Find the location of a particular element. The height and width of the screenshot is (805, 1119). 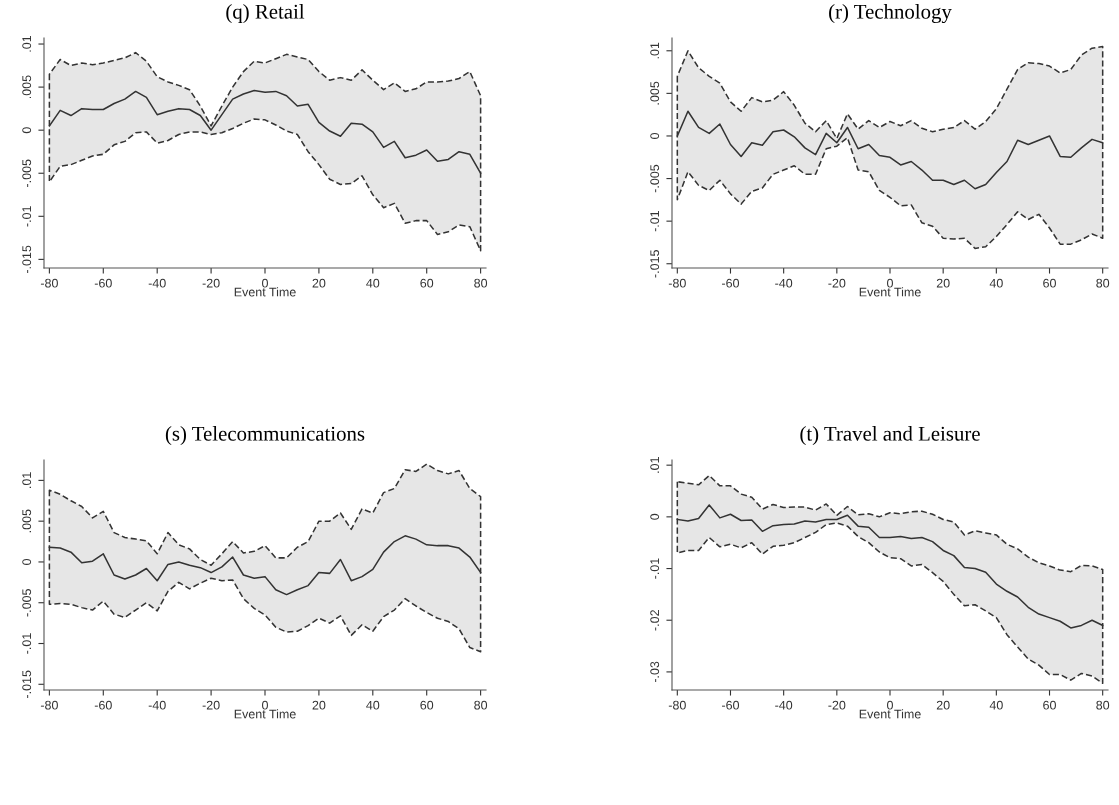

y-tick-label: -.03 is located at coordinates (655, 672).